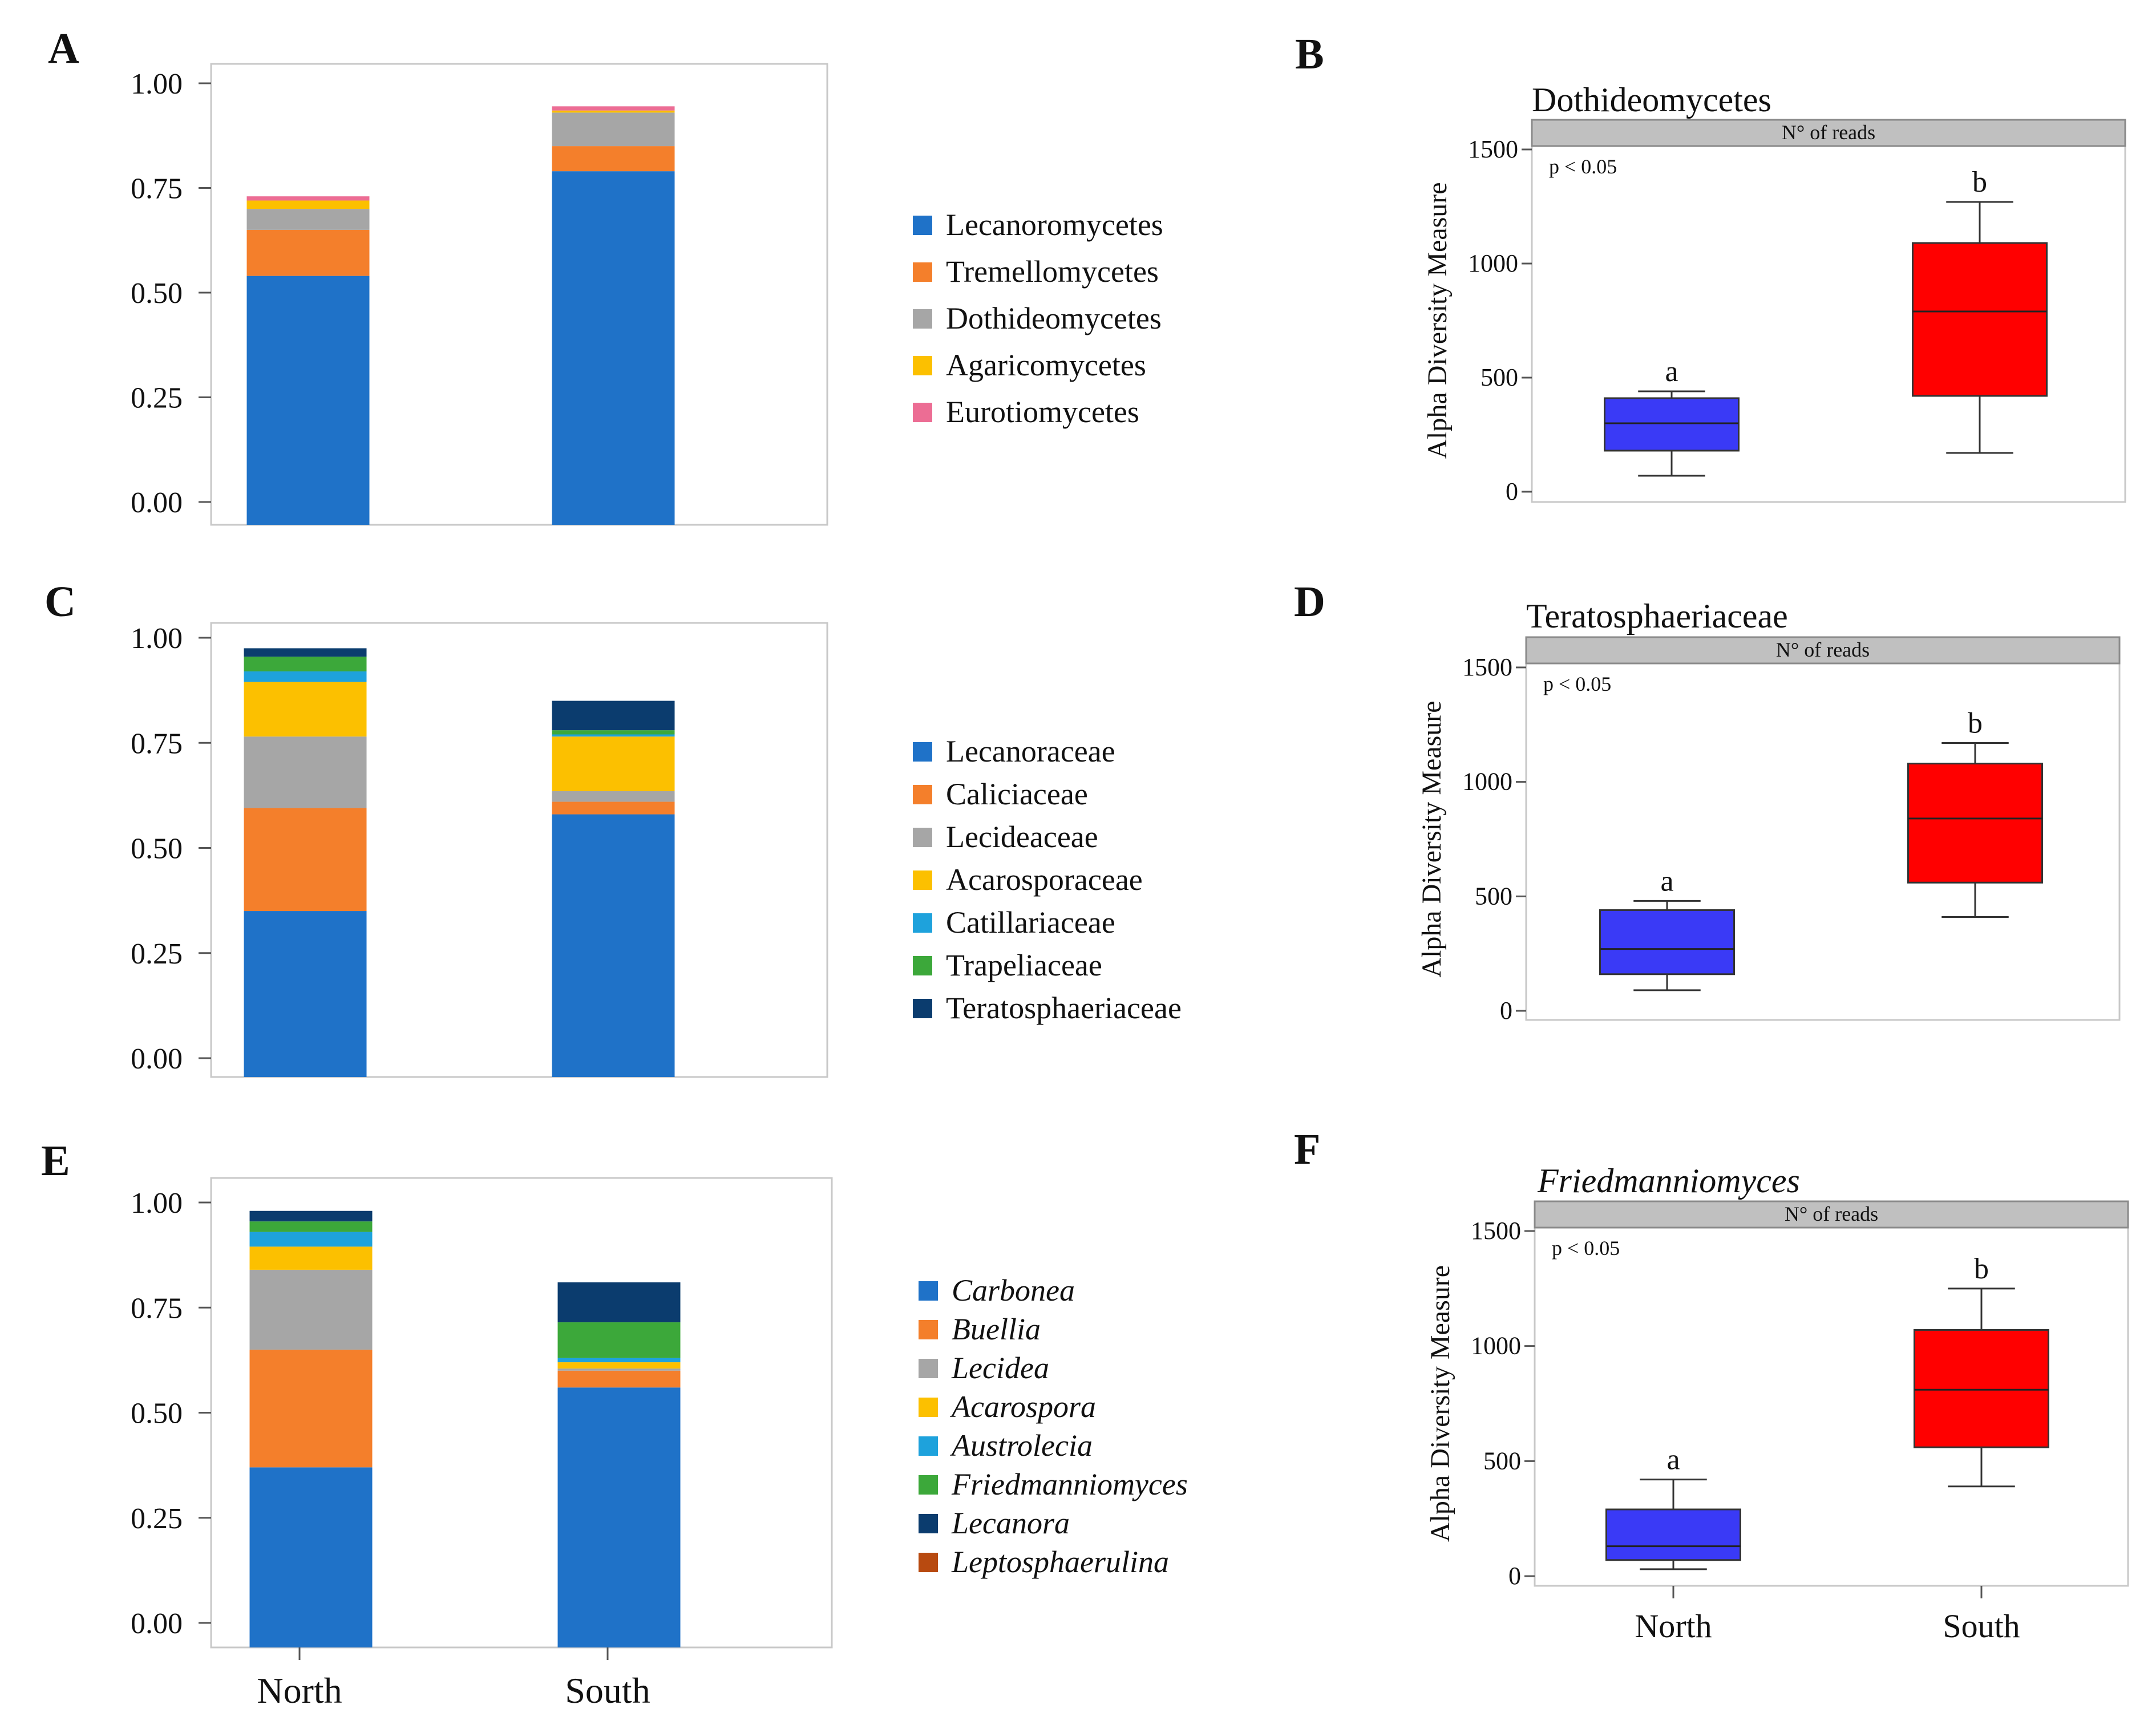 The width and height of the screenshot is (2156, 1733). What do you see at coordinates (64, 49) in the screenshot?
I see `panel-letter: A` at bounding box center [64, 49].